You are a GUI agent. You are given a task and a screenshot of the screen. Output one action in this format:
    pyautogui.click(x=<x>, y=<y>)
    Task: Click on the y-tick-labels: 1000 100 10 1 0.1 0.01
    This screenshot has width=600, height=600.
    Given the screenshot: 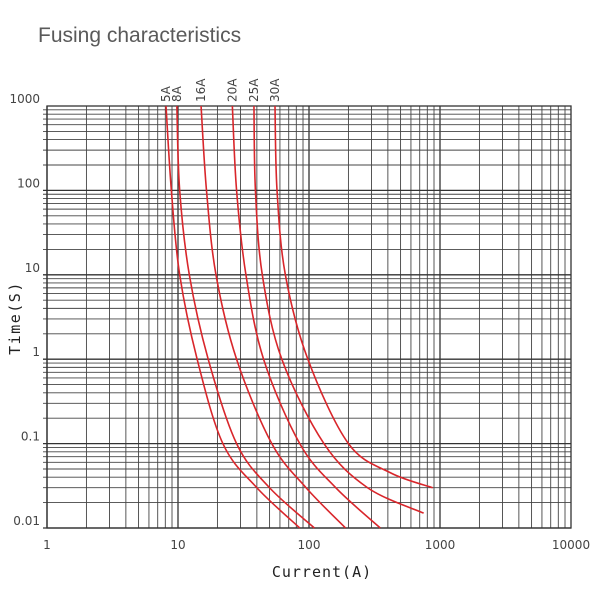 What is the action you would take?
    pyautogui.click(x=24, y=310)
    